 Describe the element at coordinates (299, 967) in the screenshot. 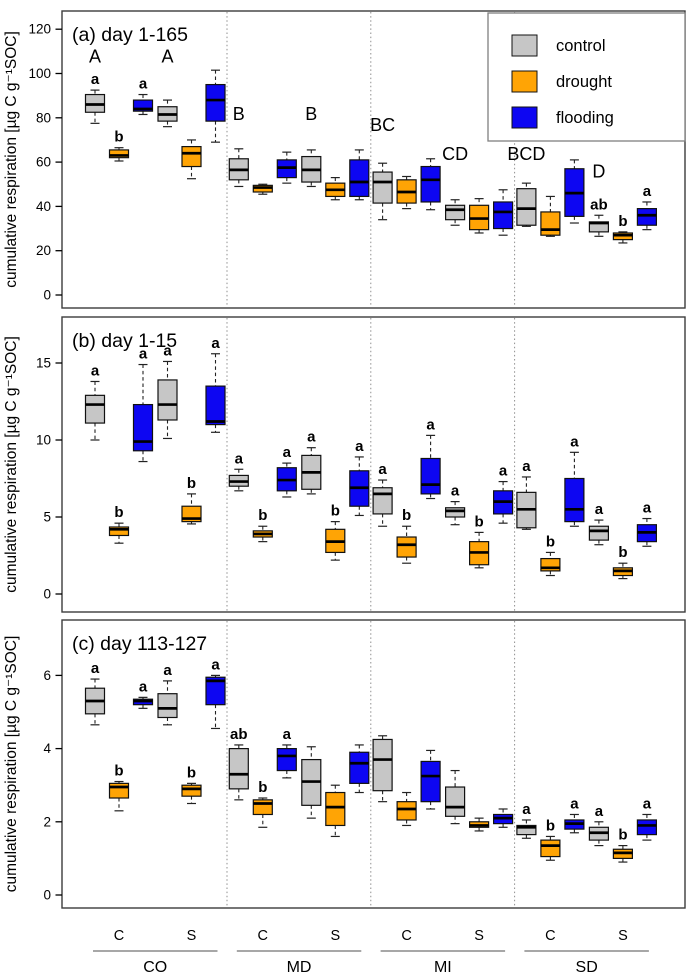

I see `group-label: MD` at that location.